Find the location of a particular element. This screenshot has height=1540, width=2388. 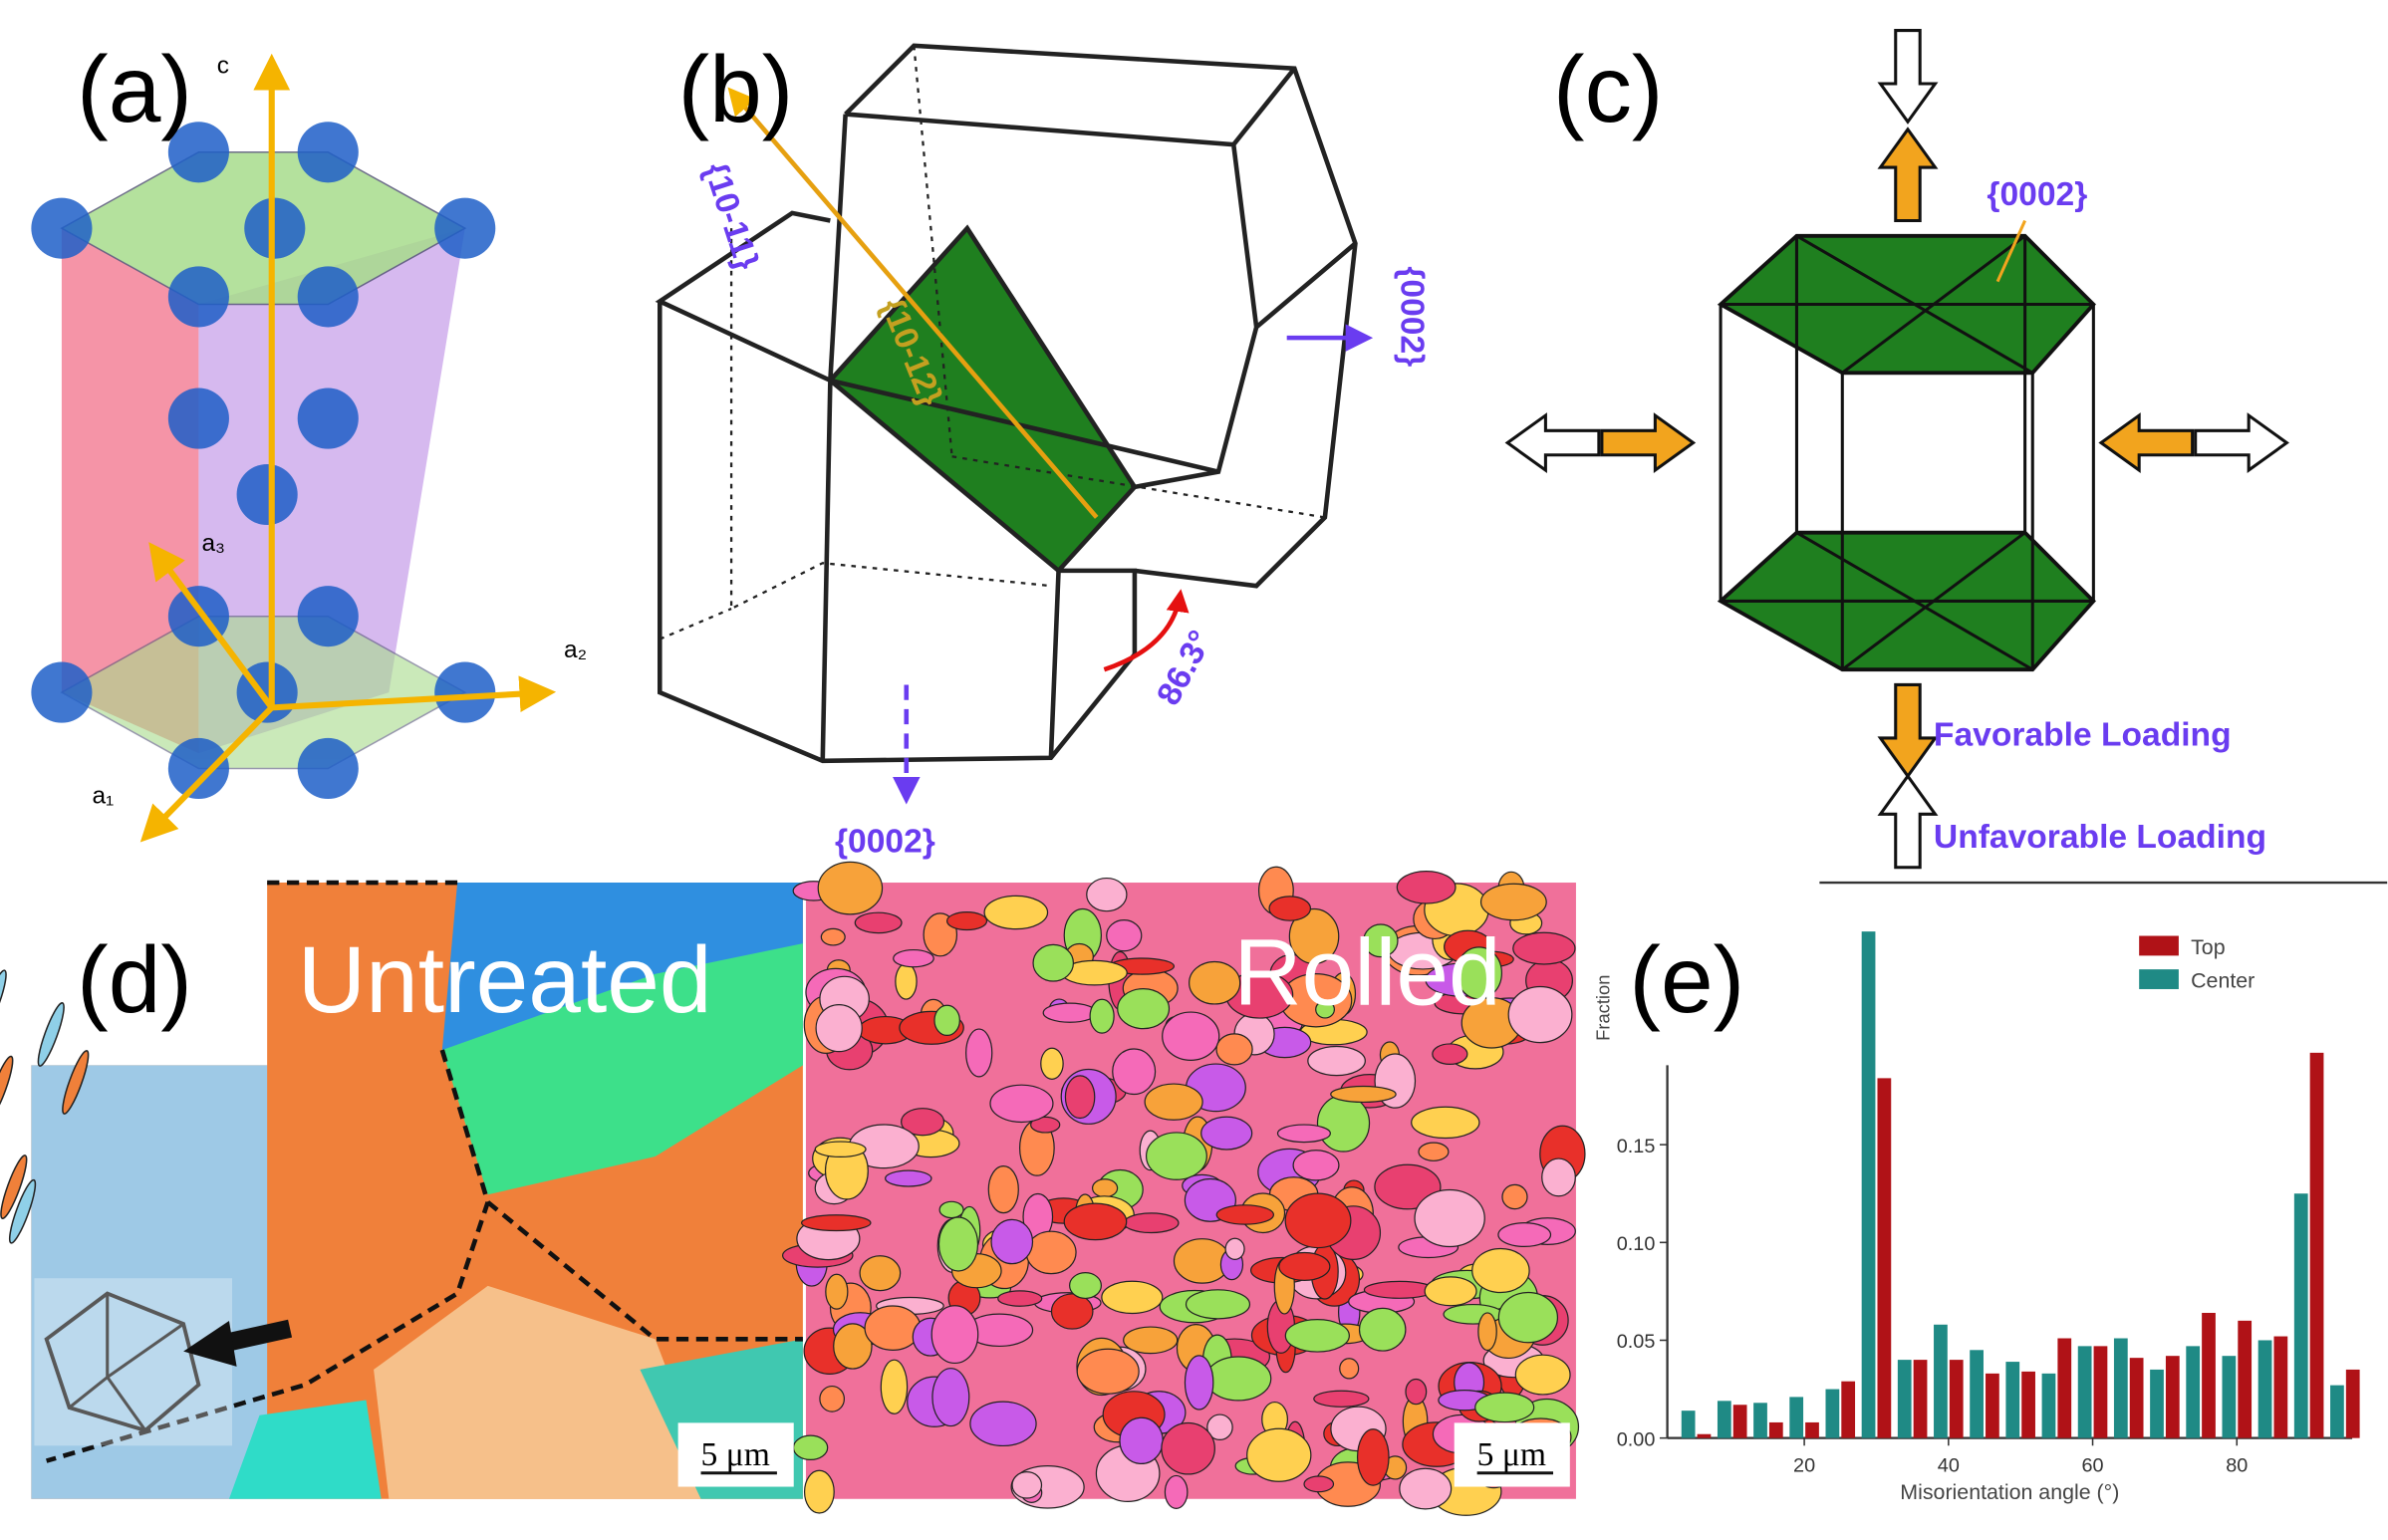

group: (a) c a₃ a₂ a₁ is located at coordinates (309, 440).